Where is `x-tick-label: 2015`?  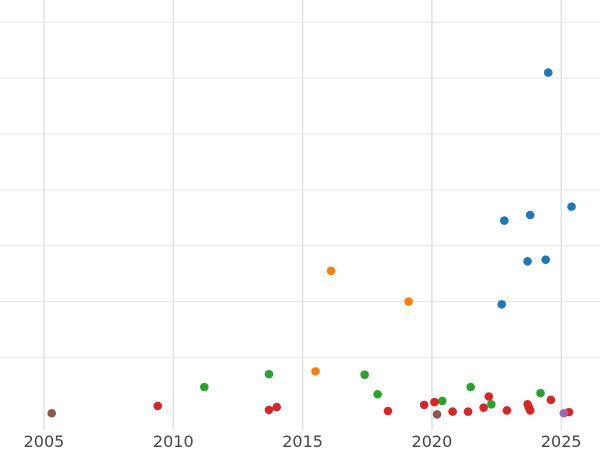
x-tick-label: 2015 is located at coordinates (302, 441).